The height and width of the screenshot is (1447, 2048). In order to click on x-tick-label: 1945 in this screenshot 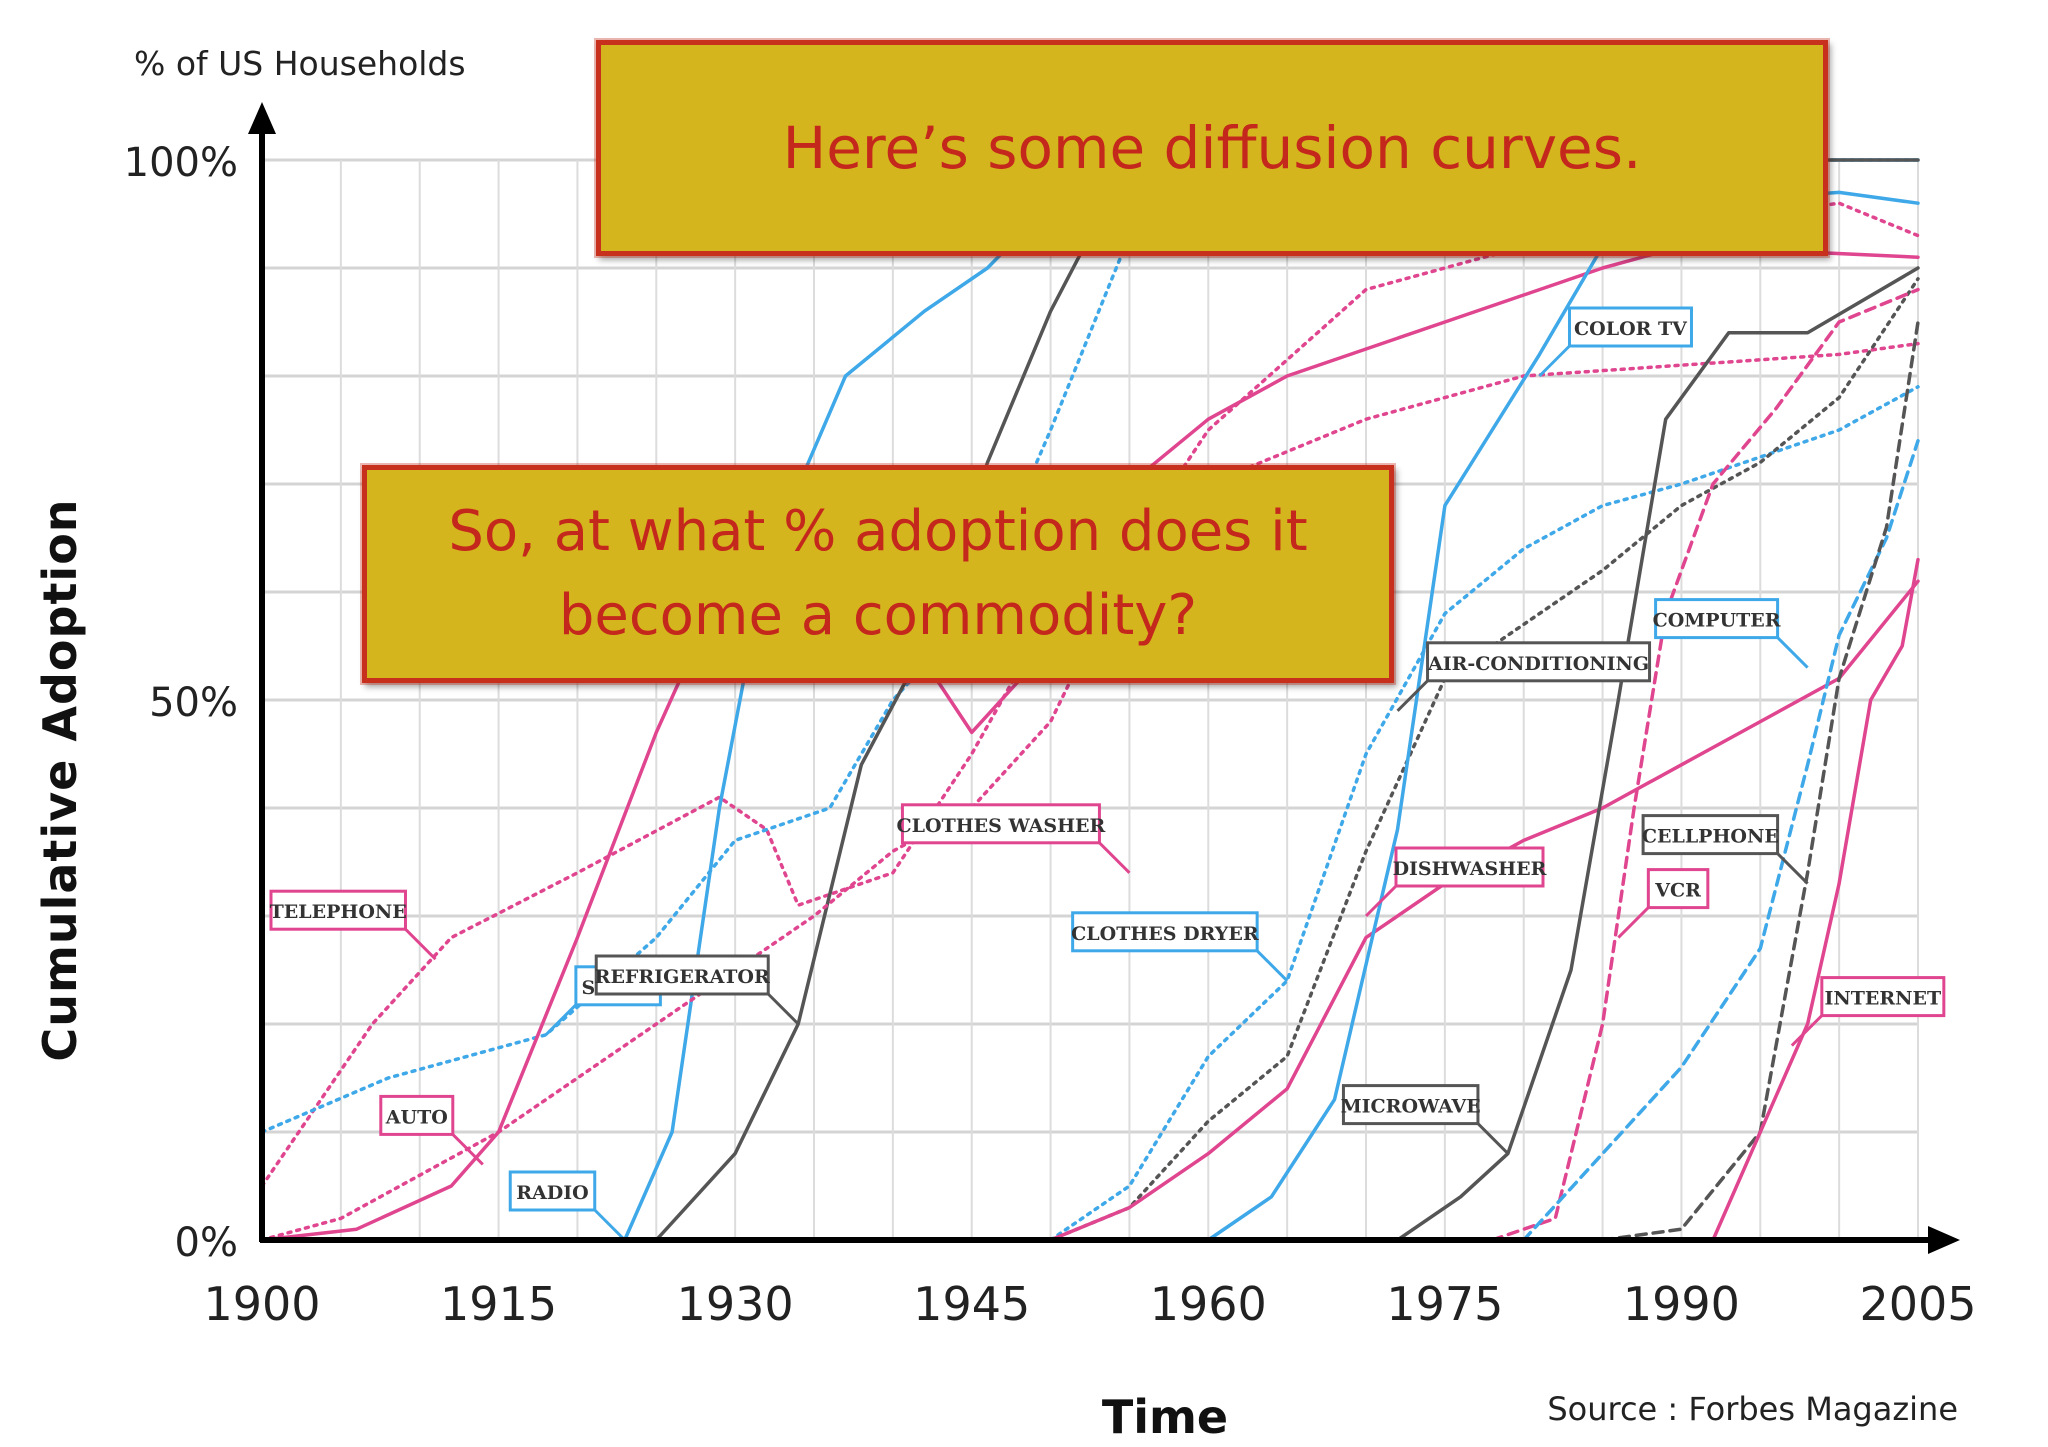, I will do `click(971, 1304)`.